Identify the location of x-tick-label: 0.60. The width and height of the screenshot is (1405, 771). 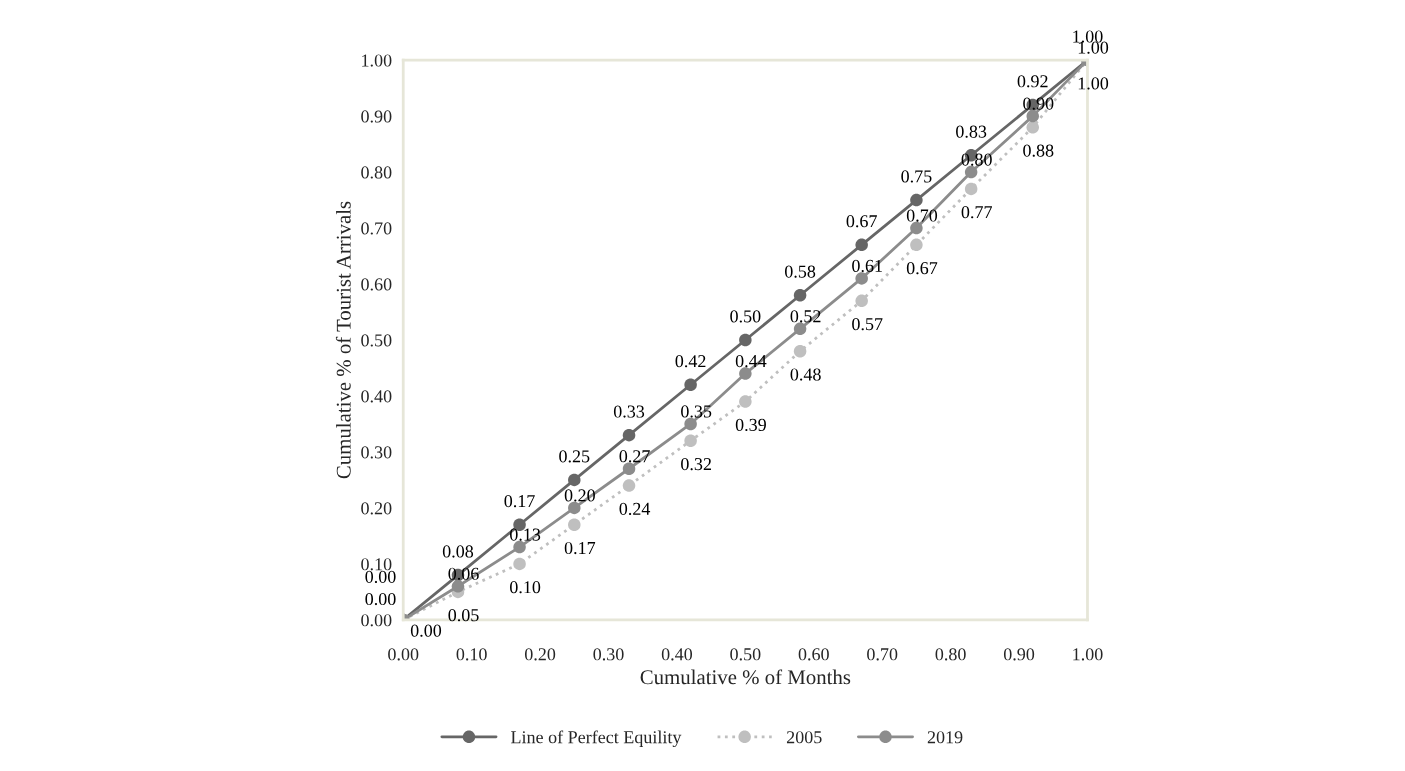
(813, 654).